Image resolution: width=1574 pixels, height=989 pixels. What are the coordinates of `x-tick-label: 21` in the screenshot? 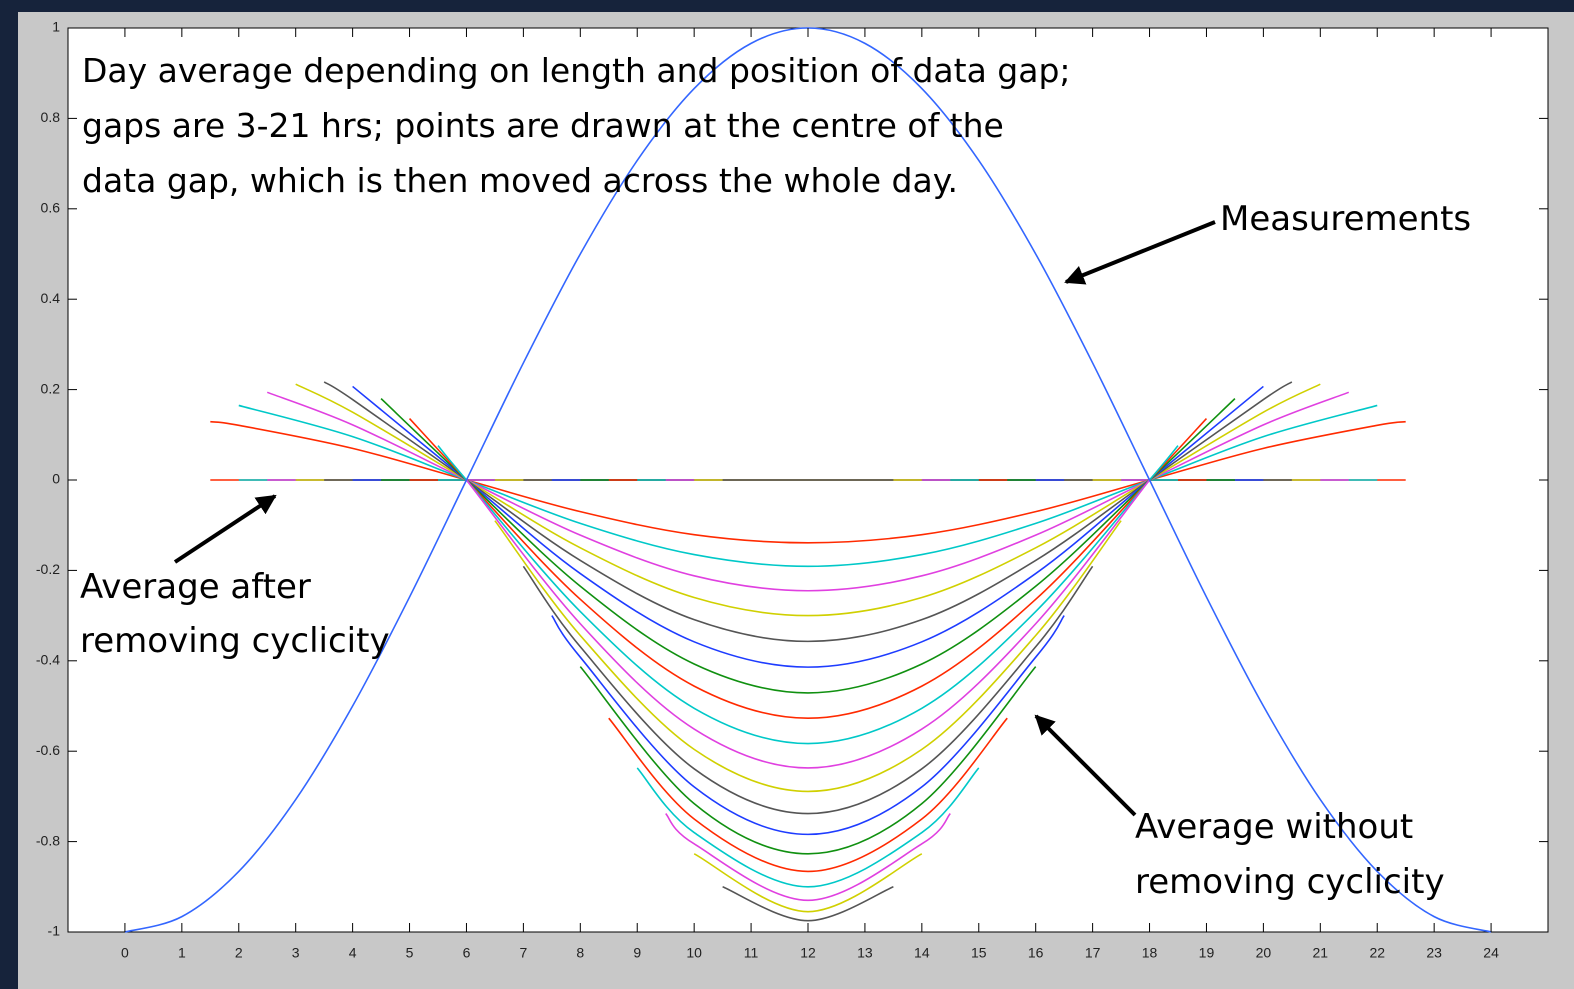 It's located at (1321, 953).